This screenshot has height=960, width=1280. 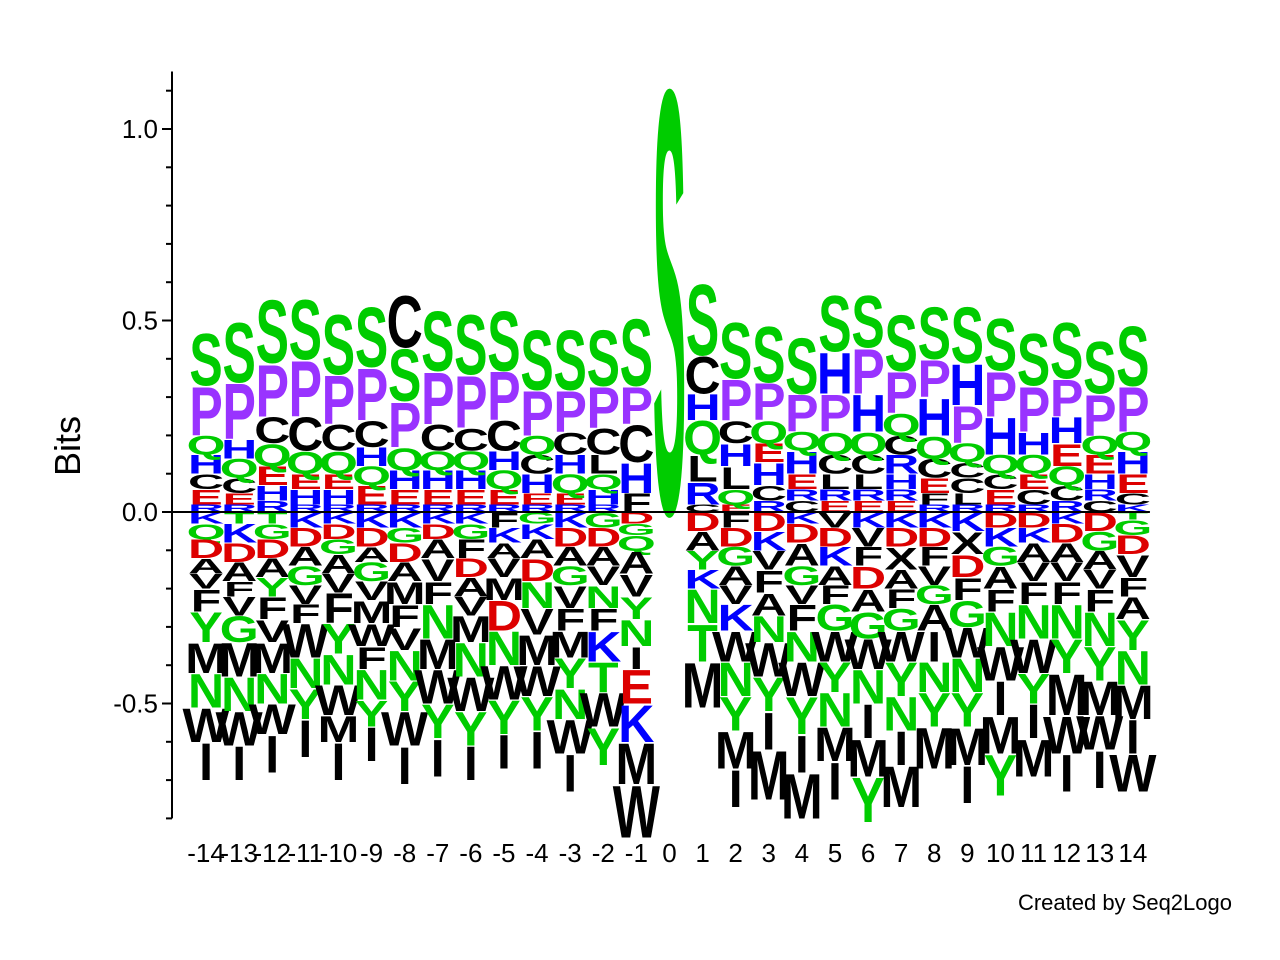 I want to click on x-tick-label: -7, so click(x=437, y=853).